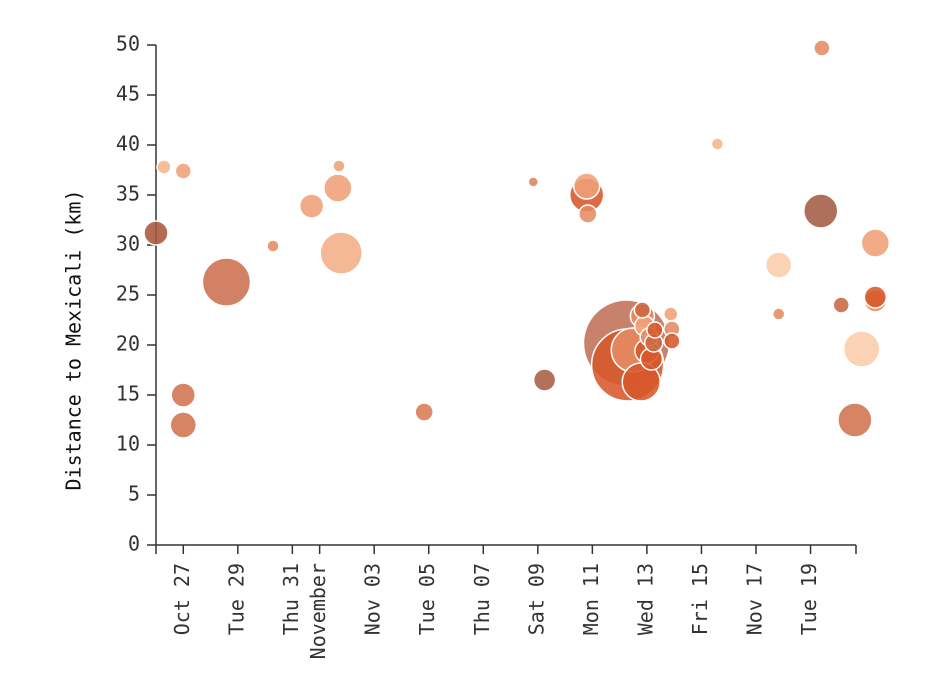 The height and width of the screenshot is (688, 946). I want to click on y-tick-label: 20, so click(128, 344).